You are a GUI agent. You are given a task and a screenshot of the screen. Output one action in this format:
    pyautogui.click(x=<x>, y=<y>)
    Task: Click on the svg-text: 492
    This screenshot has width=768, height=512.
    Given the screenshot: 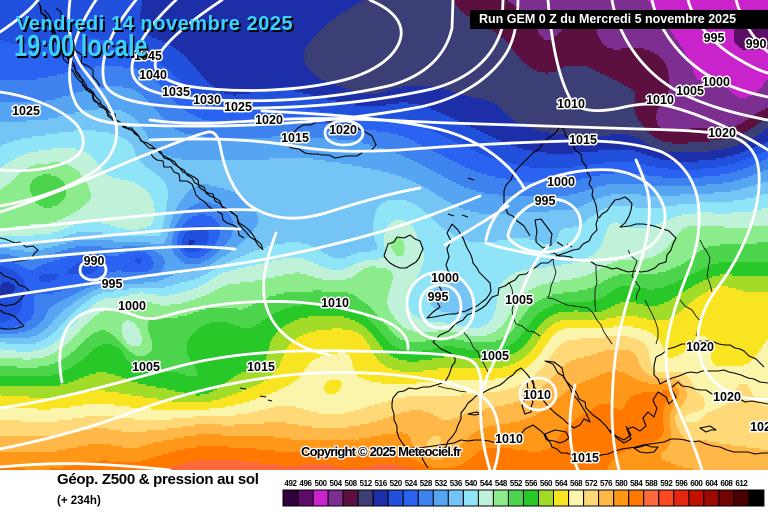 What is the action you would take?
    pyautogui.click(x=290, y=483)
    